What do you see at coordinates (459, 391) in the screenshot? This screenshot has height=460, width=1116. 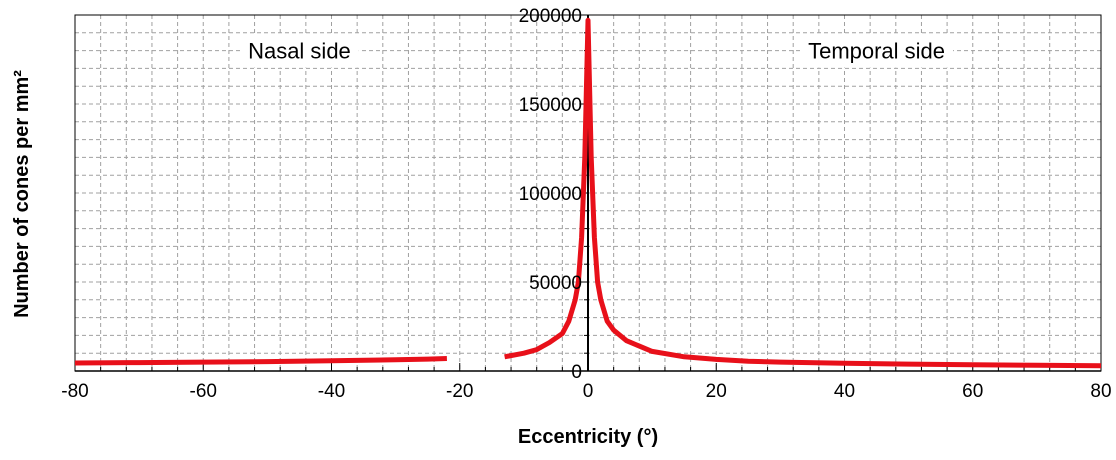 I see `x-tick-label: -20` at bounding box center [459, 391].